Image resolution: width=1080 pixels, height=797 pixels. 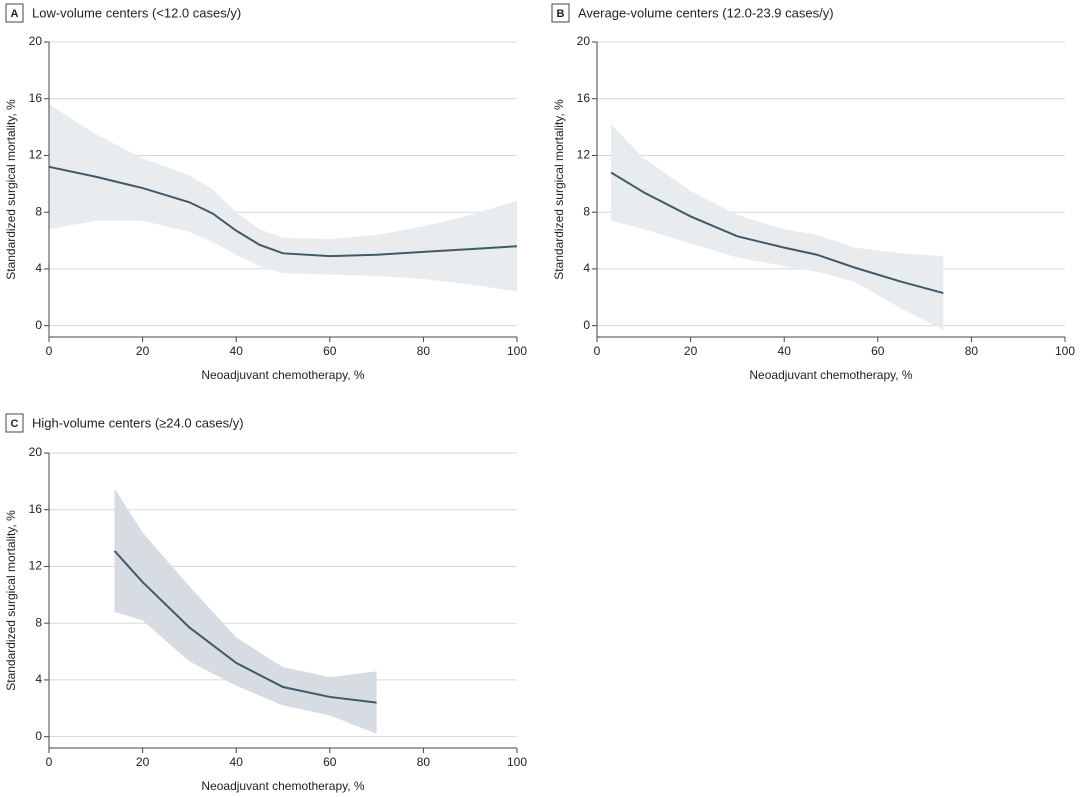 I want to click on panel-label: B, so click(x=561, y=14).